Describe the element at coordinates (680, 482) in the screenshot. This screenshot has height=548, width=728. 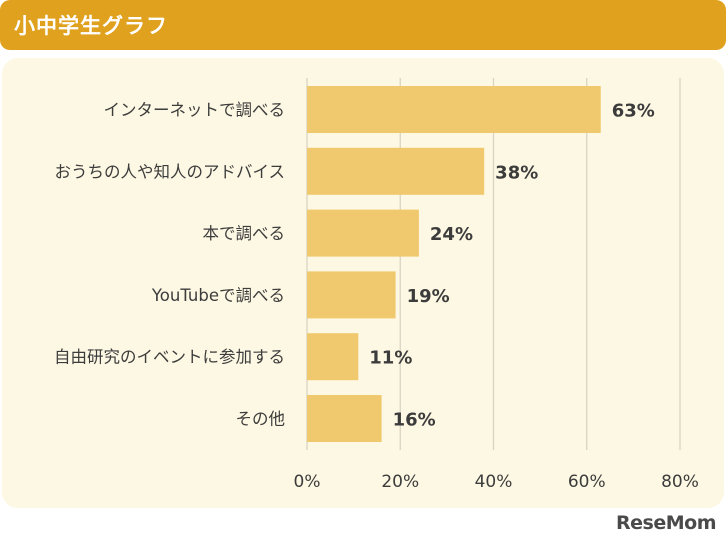
I see `x-tick-label: 80%` at that location.